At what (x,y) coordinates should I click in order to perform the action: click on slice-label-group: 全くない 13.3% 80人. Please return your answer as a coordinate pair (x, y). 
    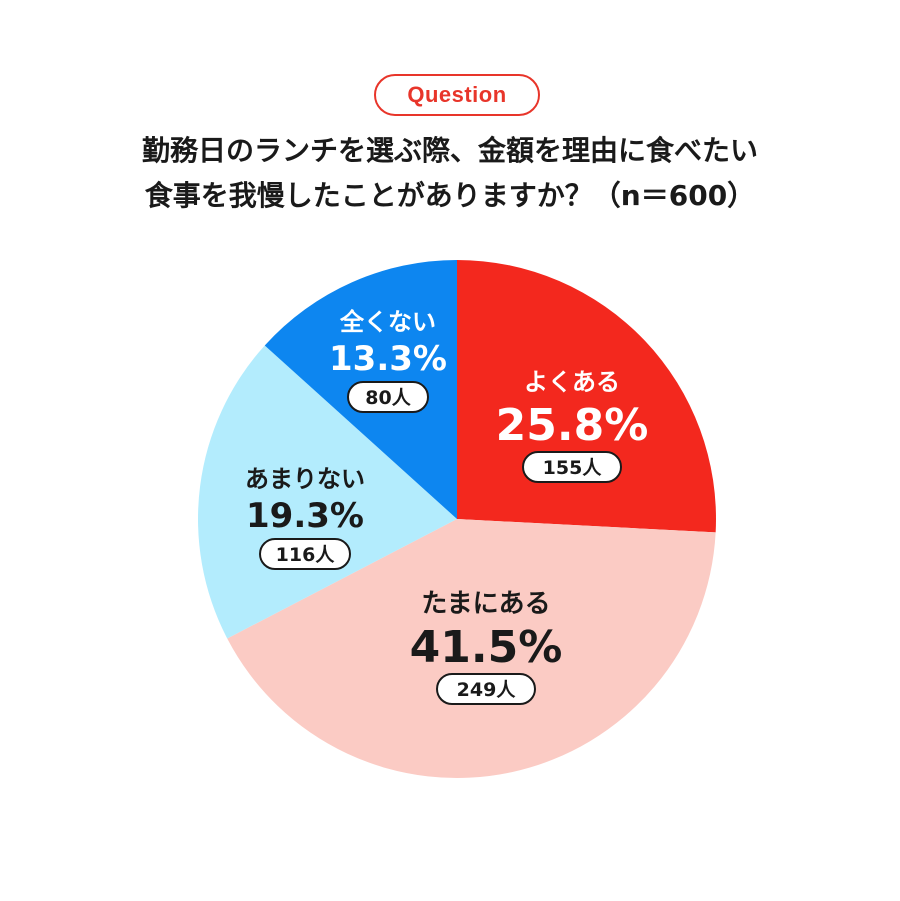
    Looking at the image, I should click on (388, 360).